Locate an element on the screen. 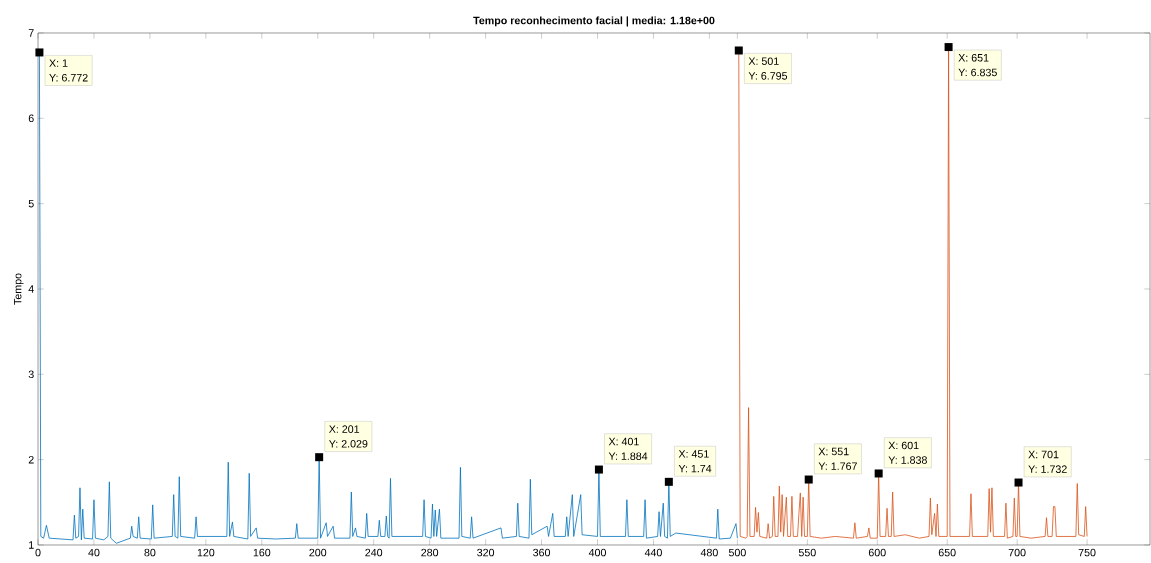 This screenshot has width=1151, height=563. annotation: X: 451 is located at coordinates (693, 454).